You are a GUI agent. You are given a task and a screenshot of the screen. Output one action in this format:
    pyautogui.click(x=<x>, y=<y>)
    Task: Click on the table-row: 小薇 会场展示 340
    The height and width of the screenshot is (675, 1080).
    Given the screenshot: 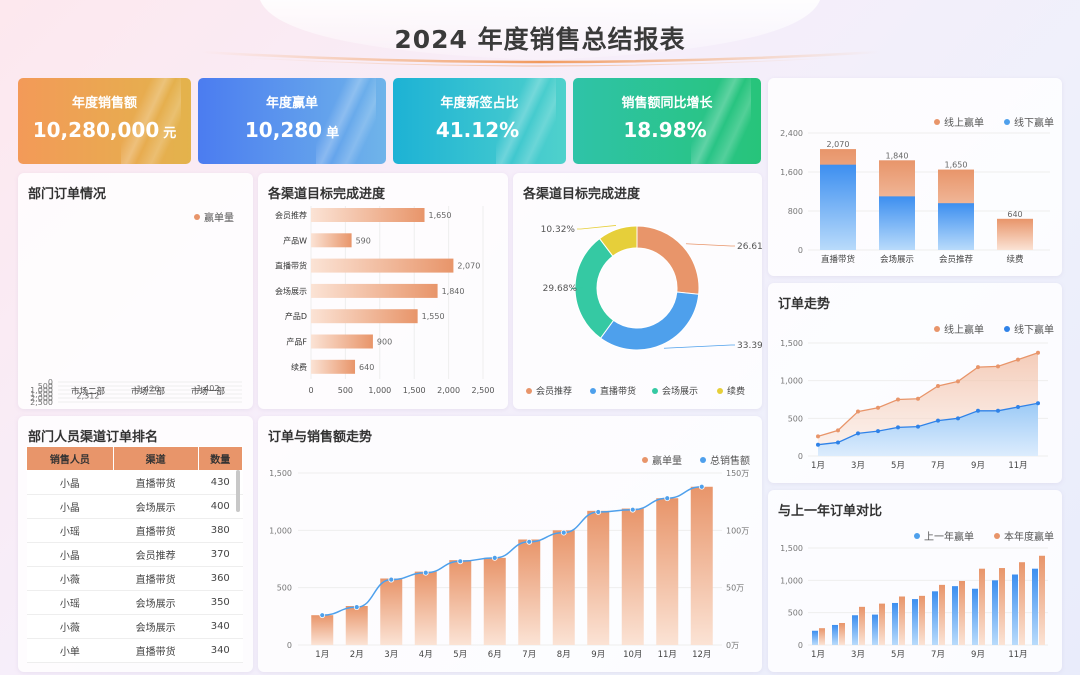 What is the action you would take?
    pyautogui.click(x=134, y=626)
    